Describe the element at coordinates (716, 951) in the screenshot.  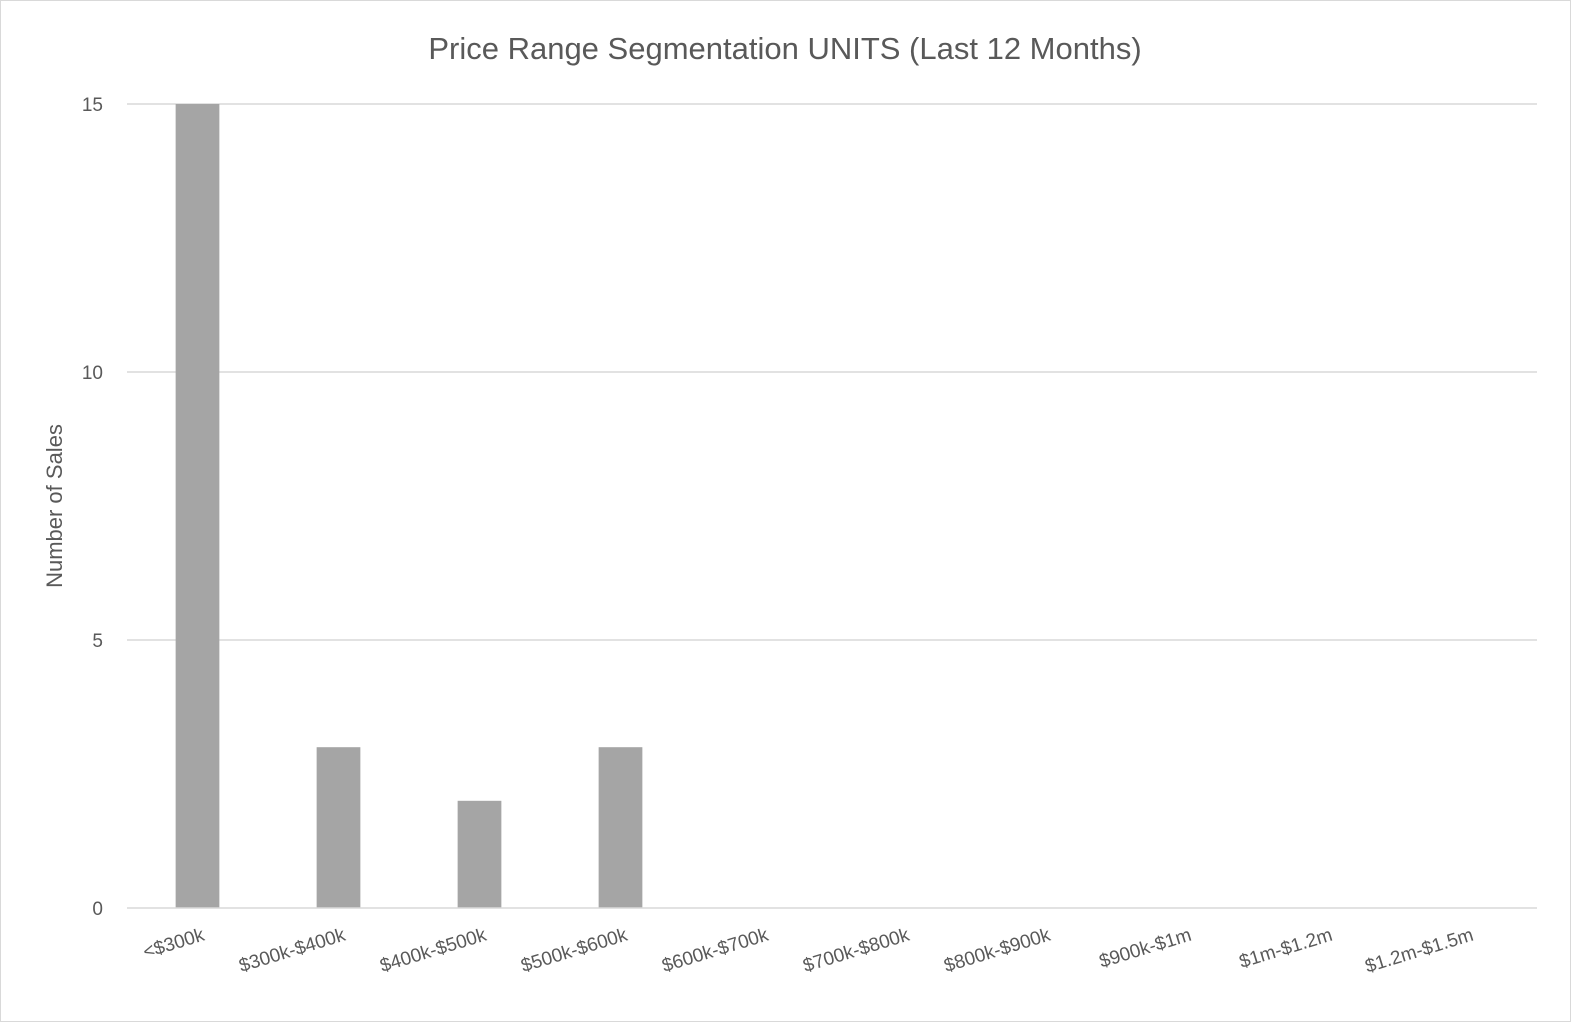
I see `x-tick-label: $600k-$700k` at that location.